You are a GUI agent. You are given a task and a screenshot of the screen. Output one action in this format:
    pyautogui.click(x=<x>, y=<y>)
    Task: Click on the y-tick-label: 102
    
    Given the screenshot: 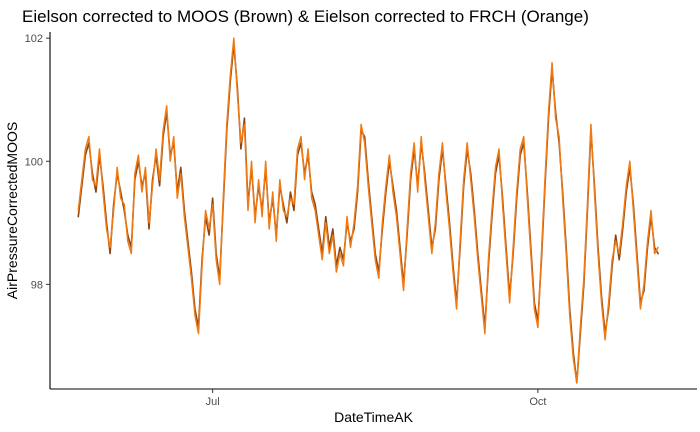 What is the action you would take?
    pyautogui.click(x=34, y=39)
    